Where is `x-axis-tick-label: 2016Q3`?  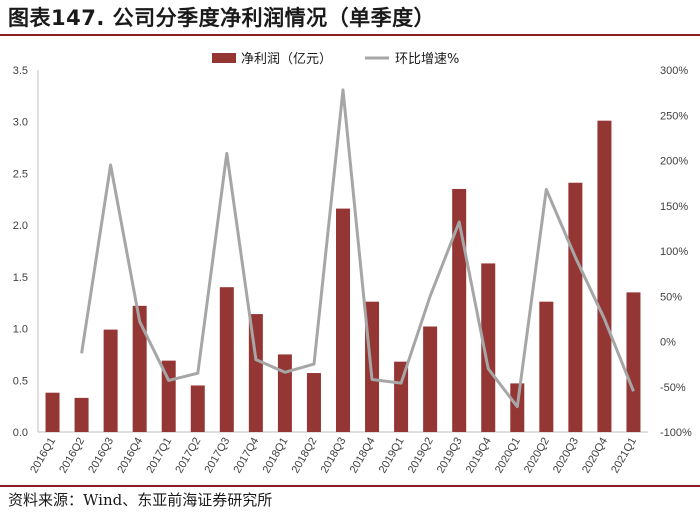
x-axis-tick-label: 2016Q3 is located at coordinates (101, 456).